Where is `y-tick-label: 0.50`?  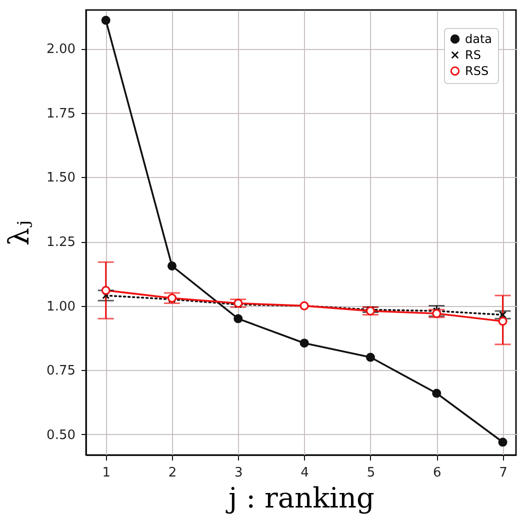 y-tick-label: 0.50 is located at coordinates (61, 435).